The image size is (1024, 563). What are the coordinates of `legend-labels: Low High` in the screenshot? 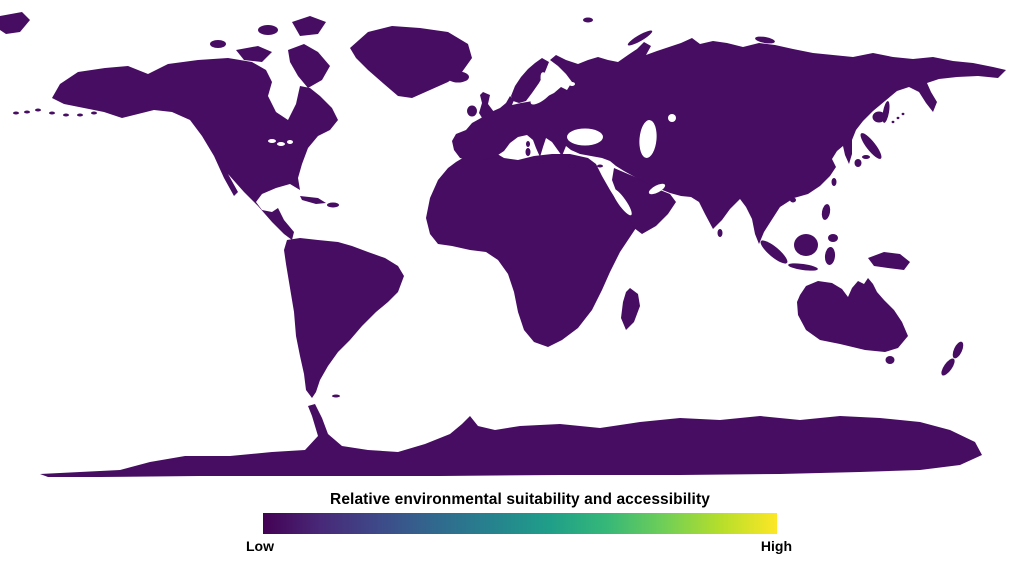 It's located at (519, 546).